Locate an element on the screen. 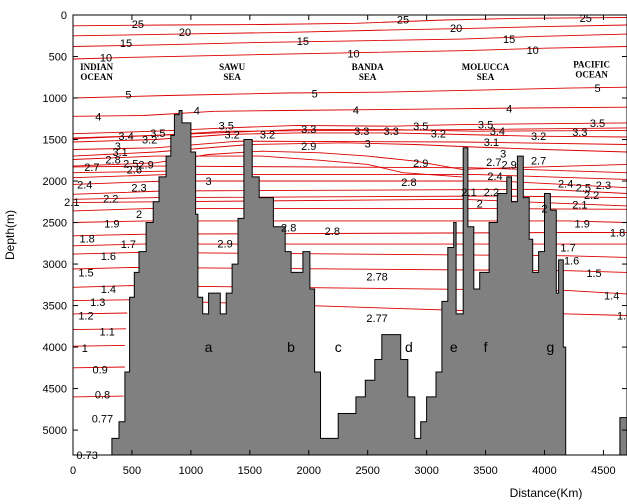  region-label: BANDA is located at coordinates (368, 67).